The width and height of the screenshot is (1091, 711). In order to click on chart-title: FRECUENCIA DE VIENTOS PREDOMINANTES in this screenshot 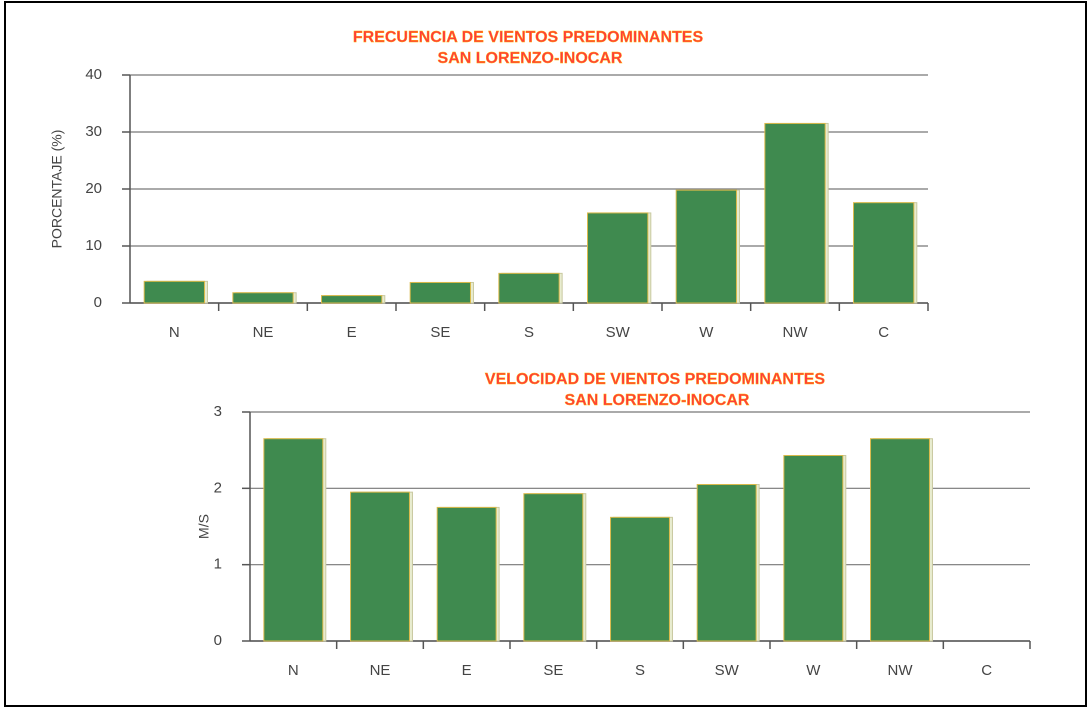, I will do `click(528, 37)`.